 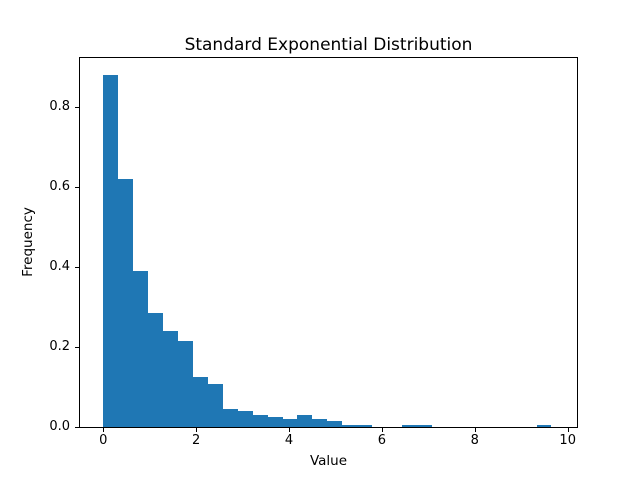 I want to click on chart-title: Standard Exponential Distribution, so click(x=328, y=45).